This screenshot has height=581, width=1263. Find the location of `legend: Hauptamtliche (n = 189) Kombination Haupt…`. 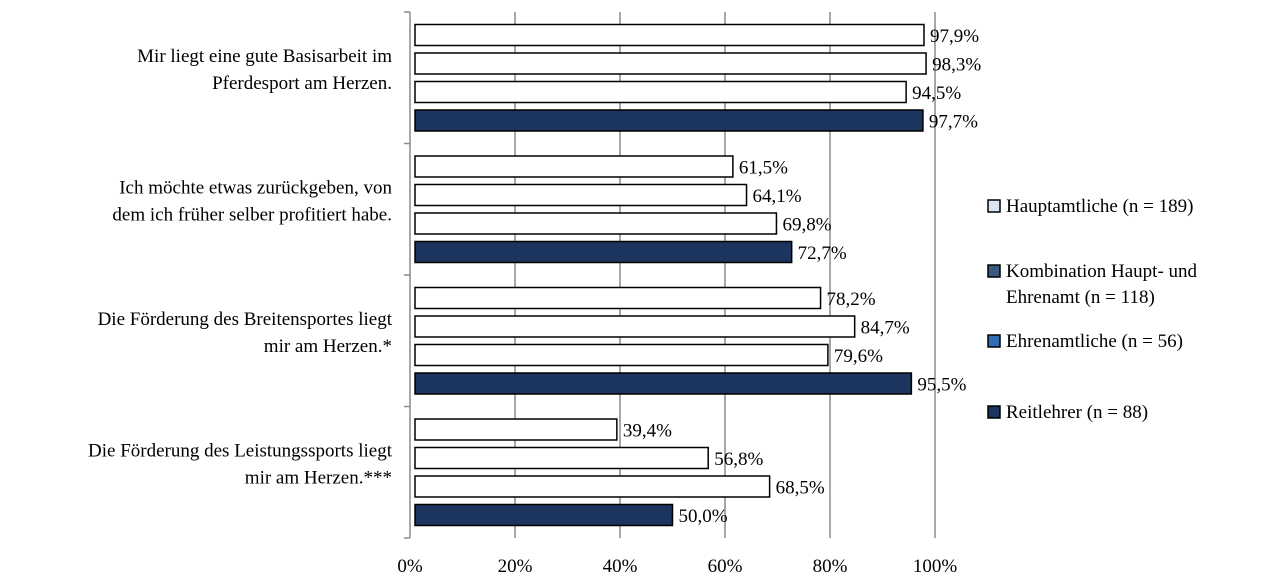

legend: Hauptamtliche (n = 189) Kombination Haupt… is located at coordinates (1092, 309).